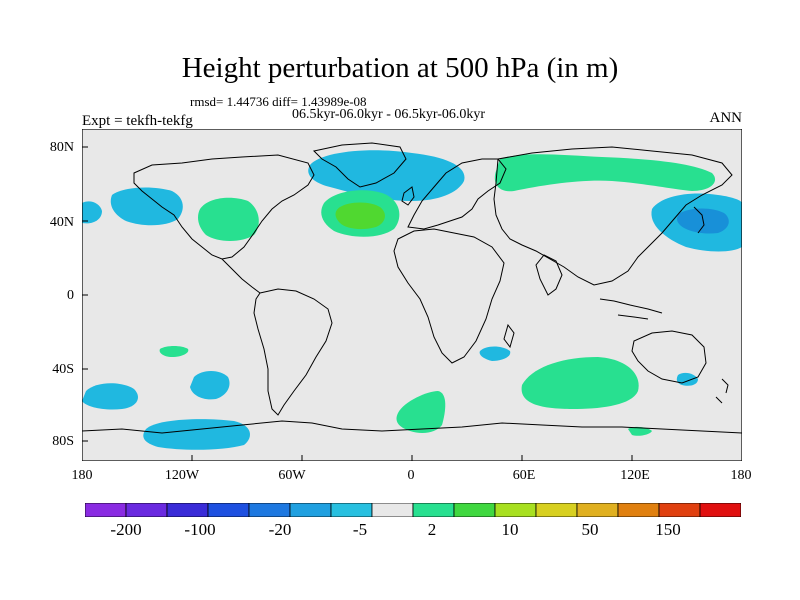 The image size is (800, 600). What do you see at coordinates (241, 276) in the screenshot?
I see `central-america-coastline` at bounding box center [241, 276].